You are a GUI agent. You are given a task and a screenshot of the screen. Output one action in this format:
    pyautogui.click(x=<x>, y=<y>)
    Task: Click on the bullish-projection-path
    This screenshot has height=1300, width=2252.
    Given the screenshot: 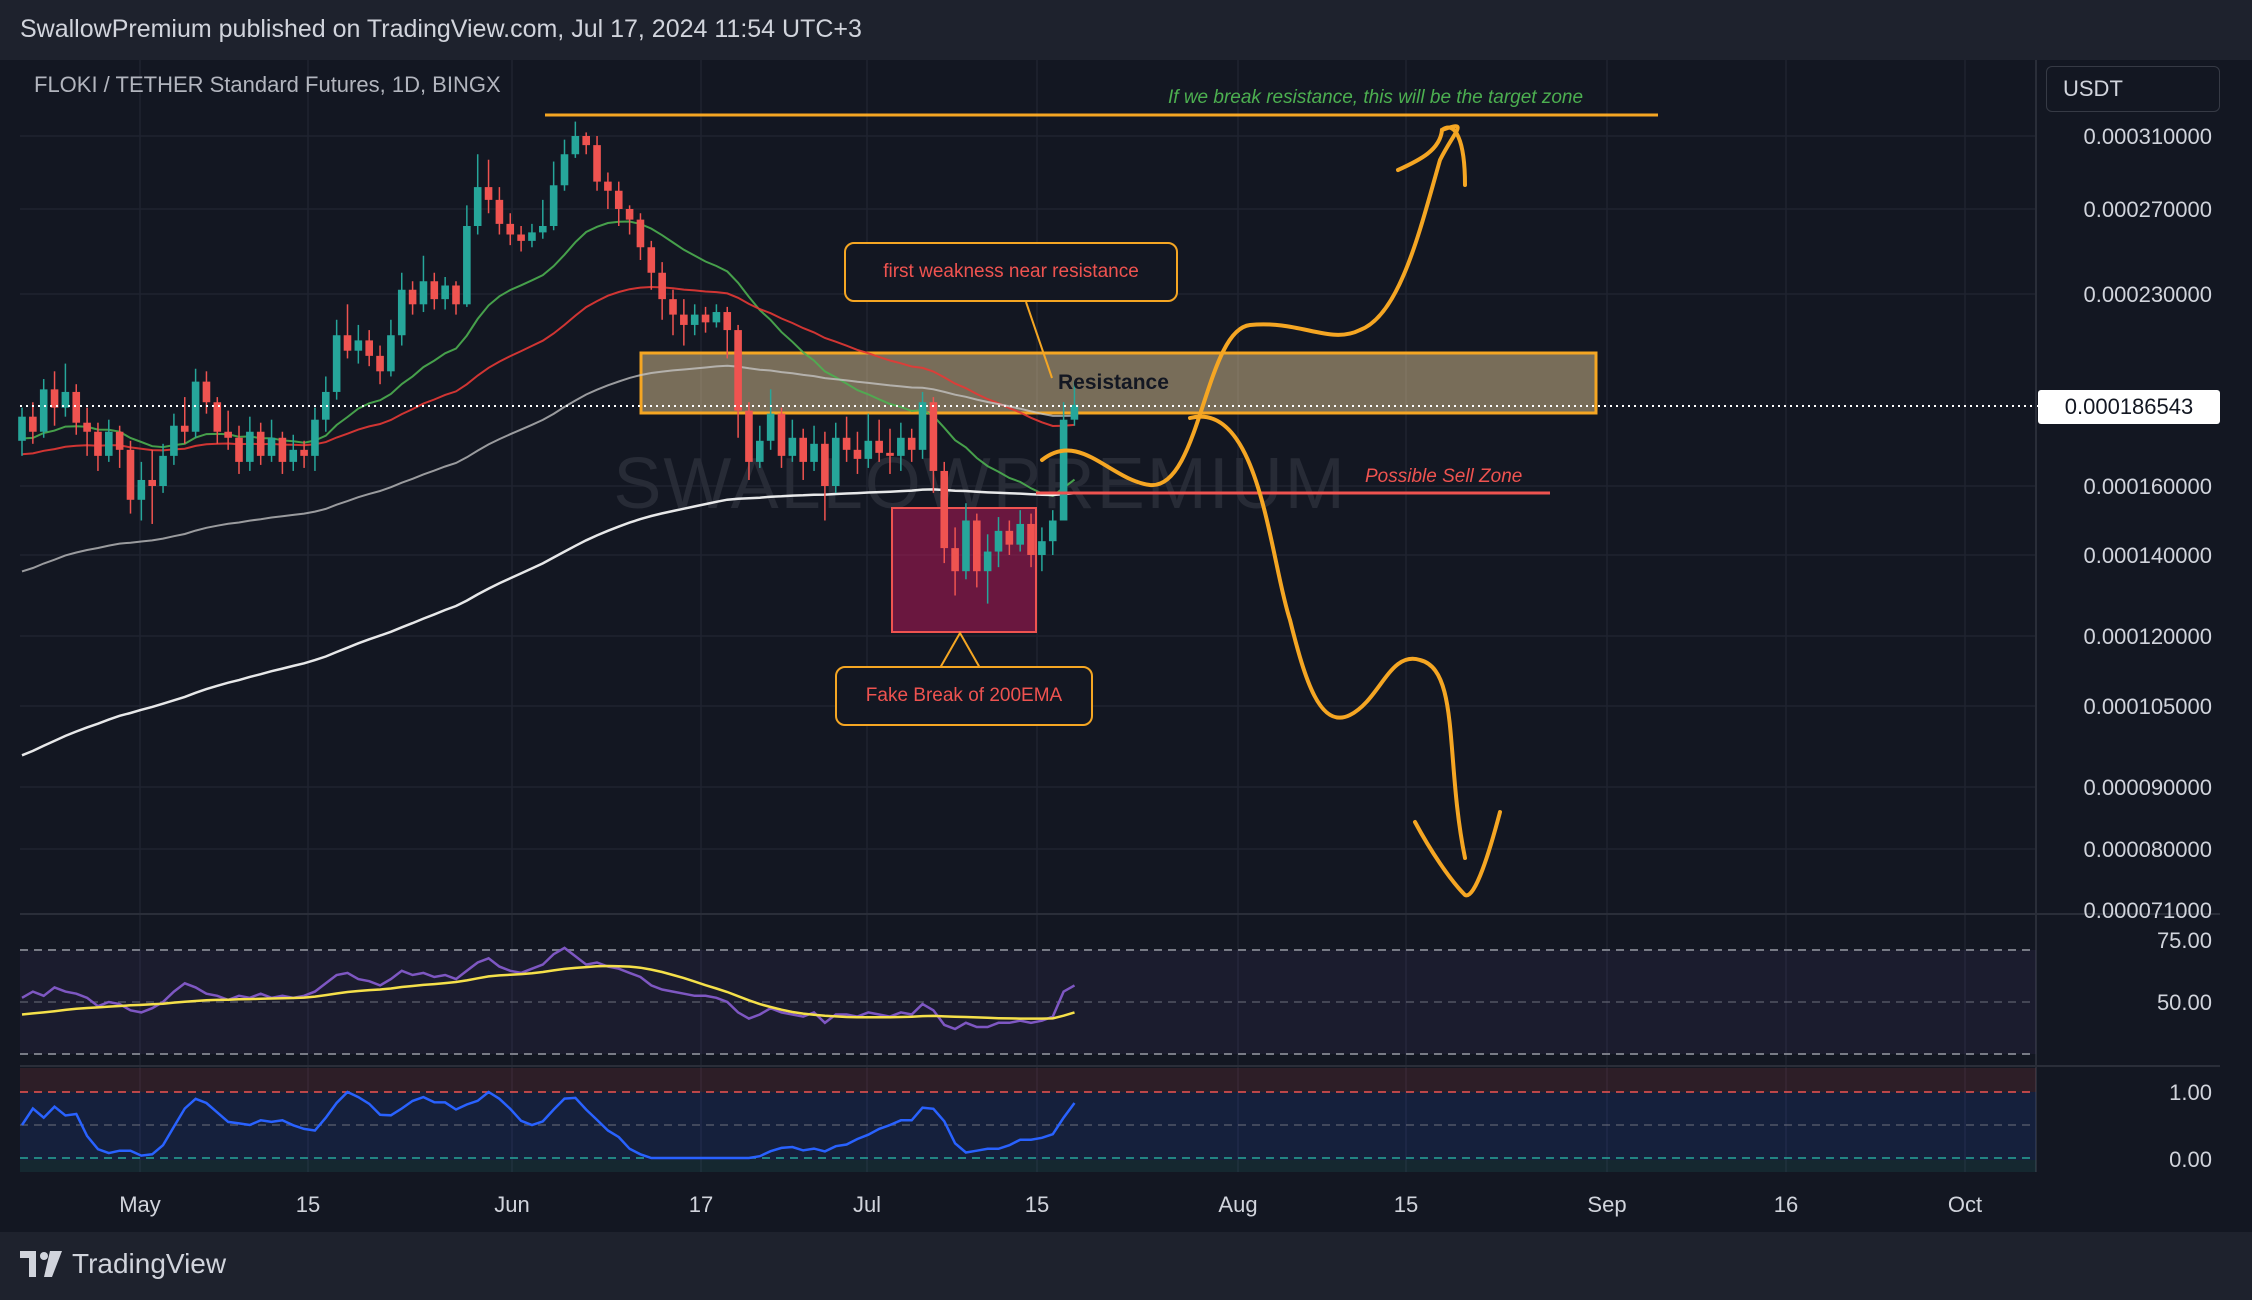 What is the action you would take?
    pyautogui.click(x=1253, y=306)
    